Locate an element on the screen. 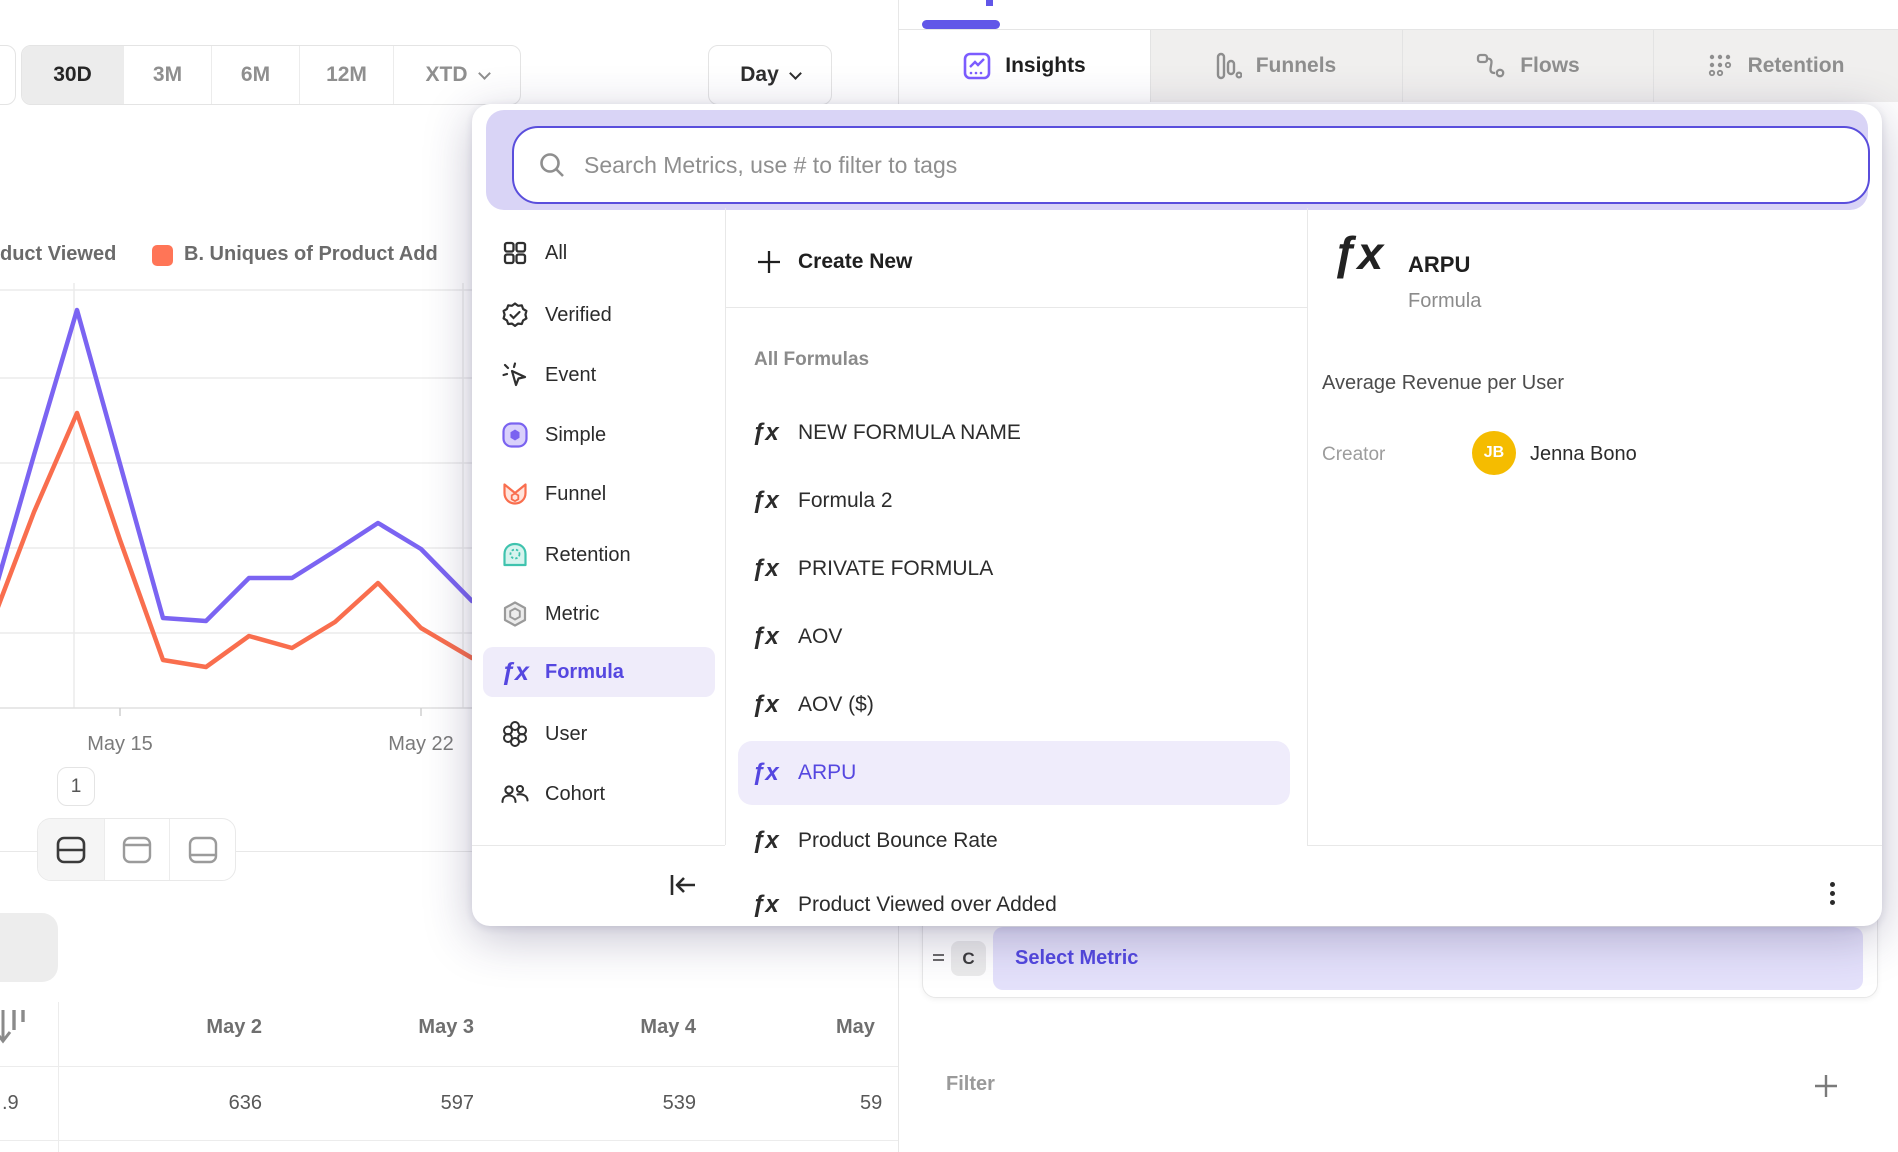 Image resolution: width=1898 pixels, height=1152 pixels. xtd-label: XTD is located at coordinates (446, 74).